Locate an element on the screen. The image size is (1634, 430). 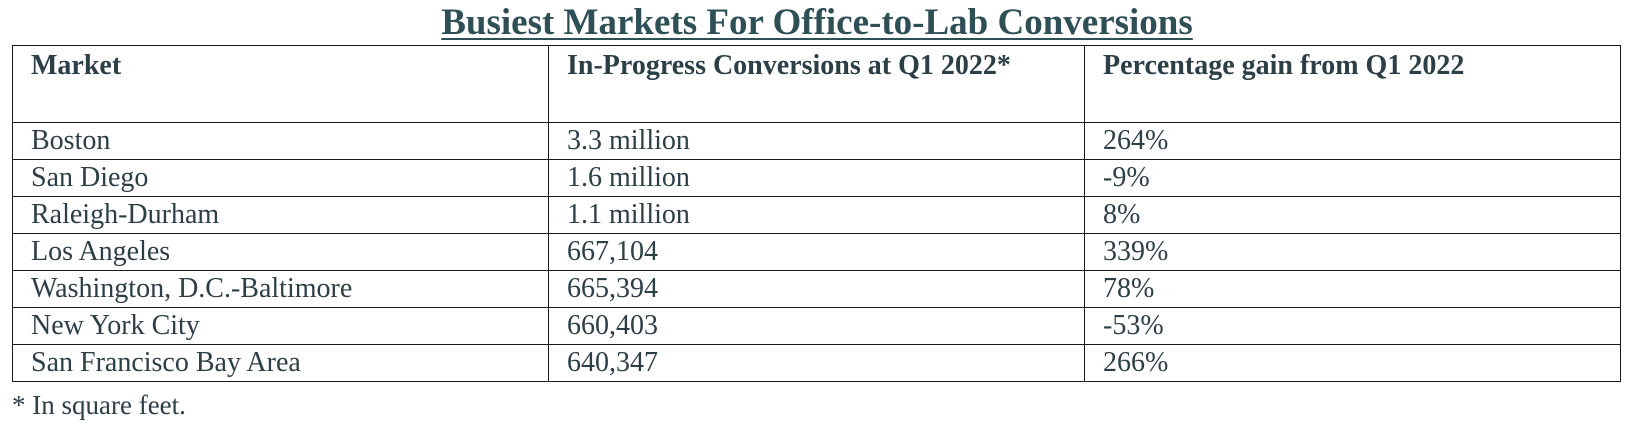
column-header-conversions: In-Progress Conversions at Q1 2022* is located at coordinates (816, 84).